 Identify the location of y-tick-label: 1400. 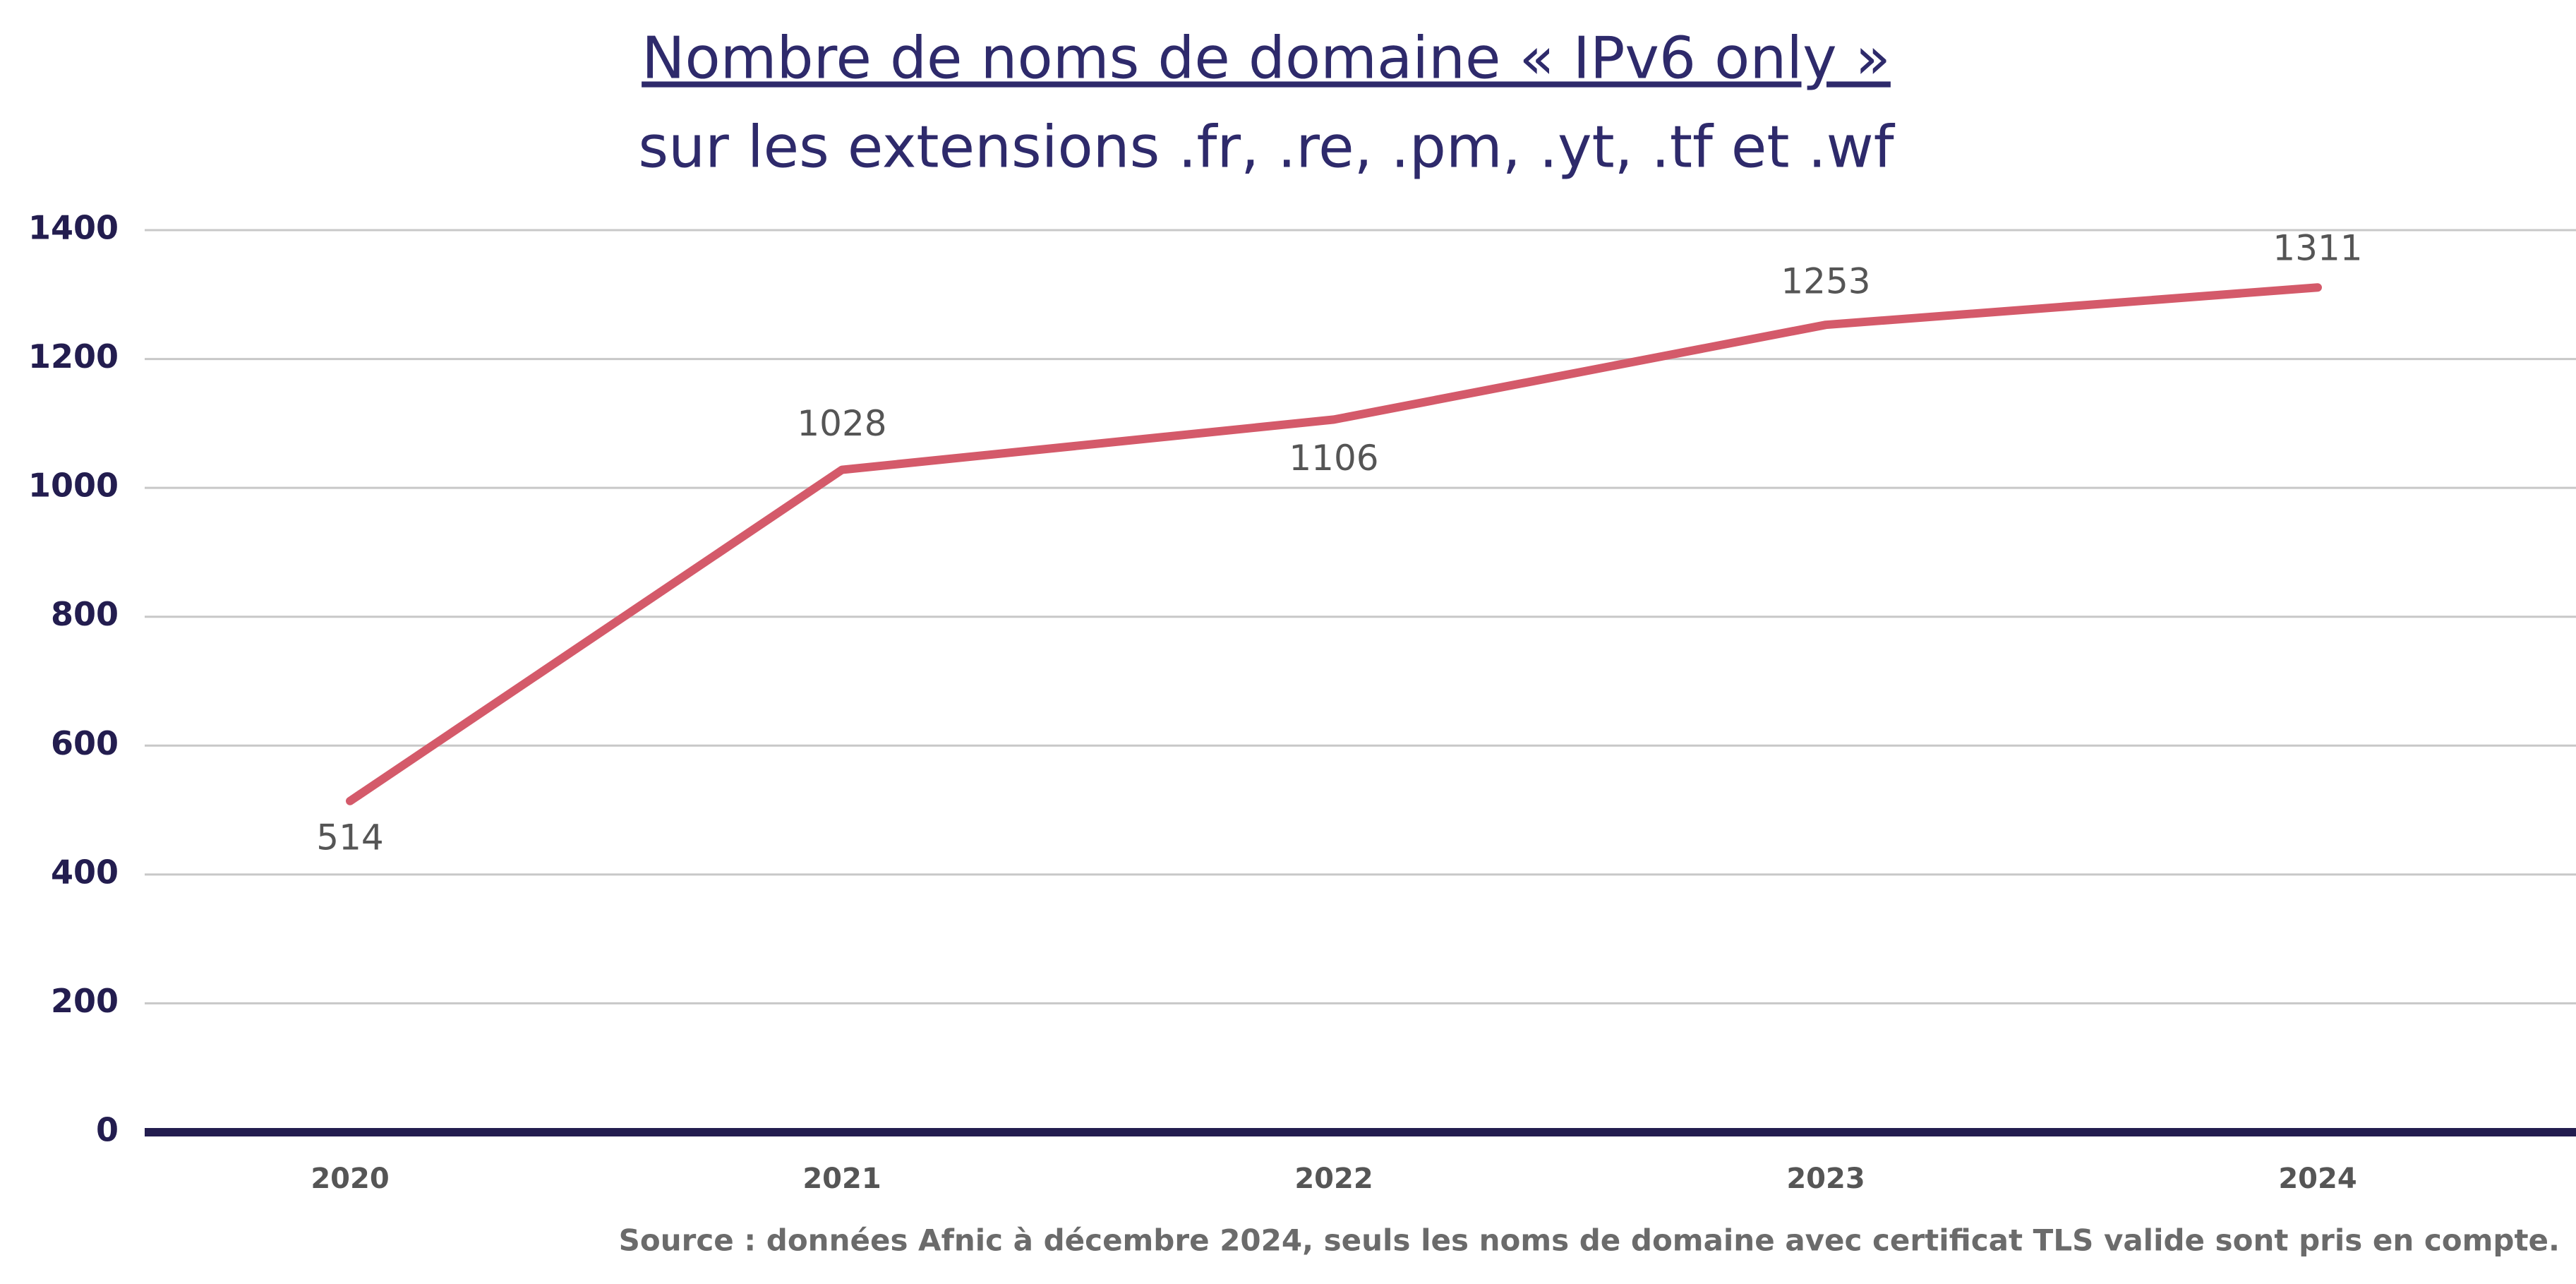
(73, 228).